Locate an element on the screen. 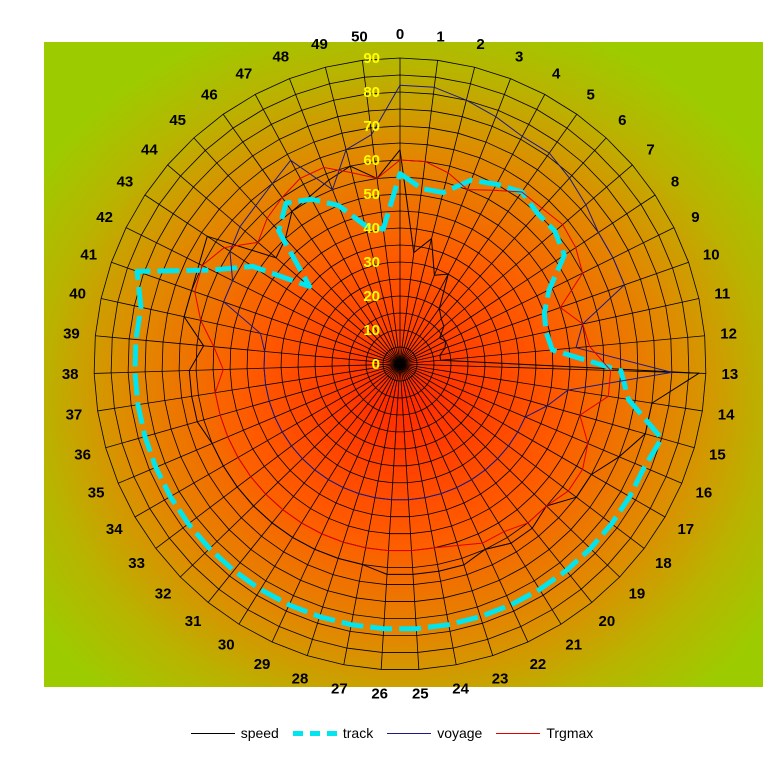 This screenshot has width=784, height=760. category-label: 46 is located at coordinates (209, 95).